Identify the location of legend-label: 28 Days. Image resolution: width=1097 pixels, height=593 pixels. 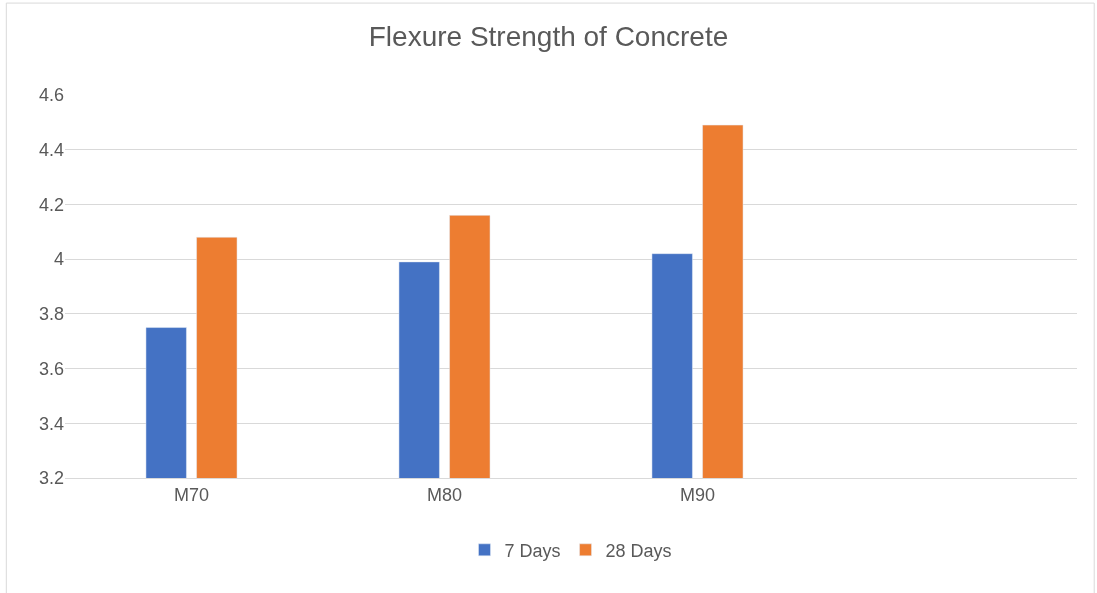
(638, 550).